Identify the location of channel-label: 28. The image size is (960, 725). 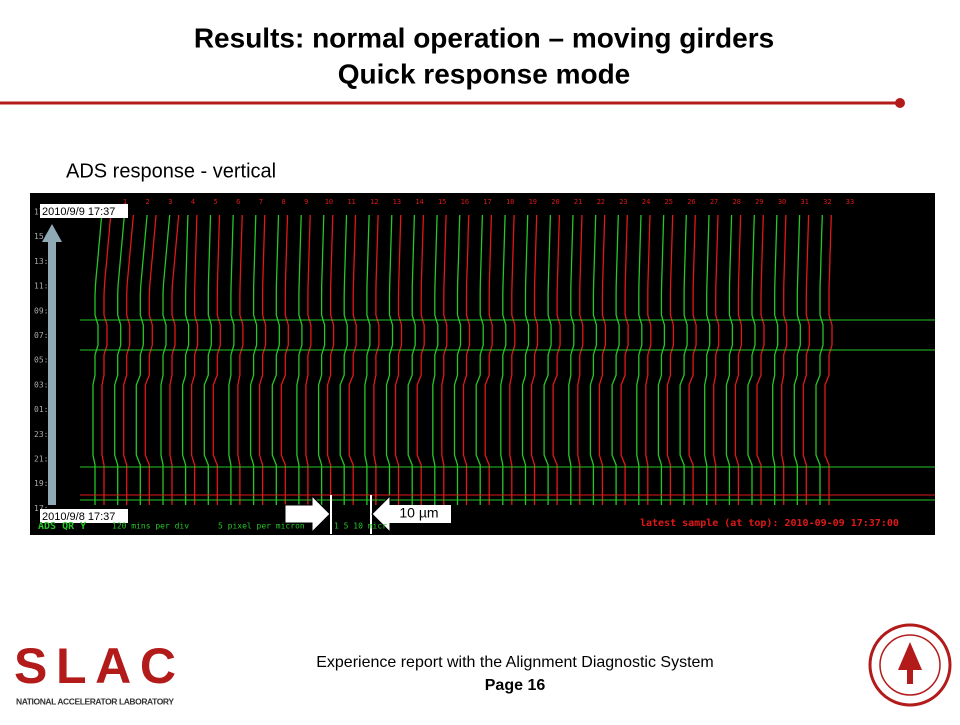
(737, 202).